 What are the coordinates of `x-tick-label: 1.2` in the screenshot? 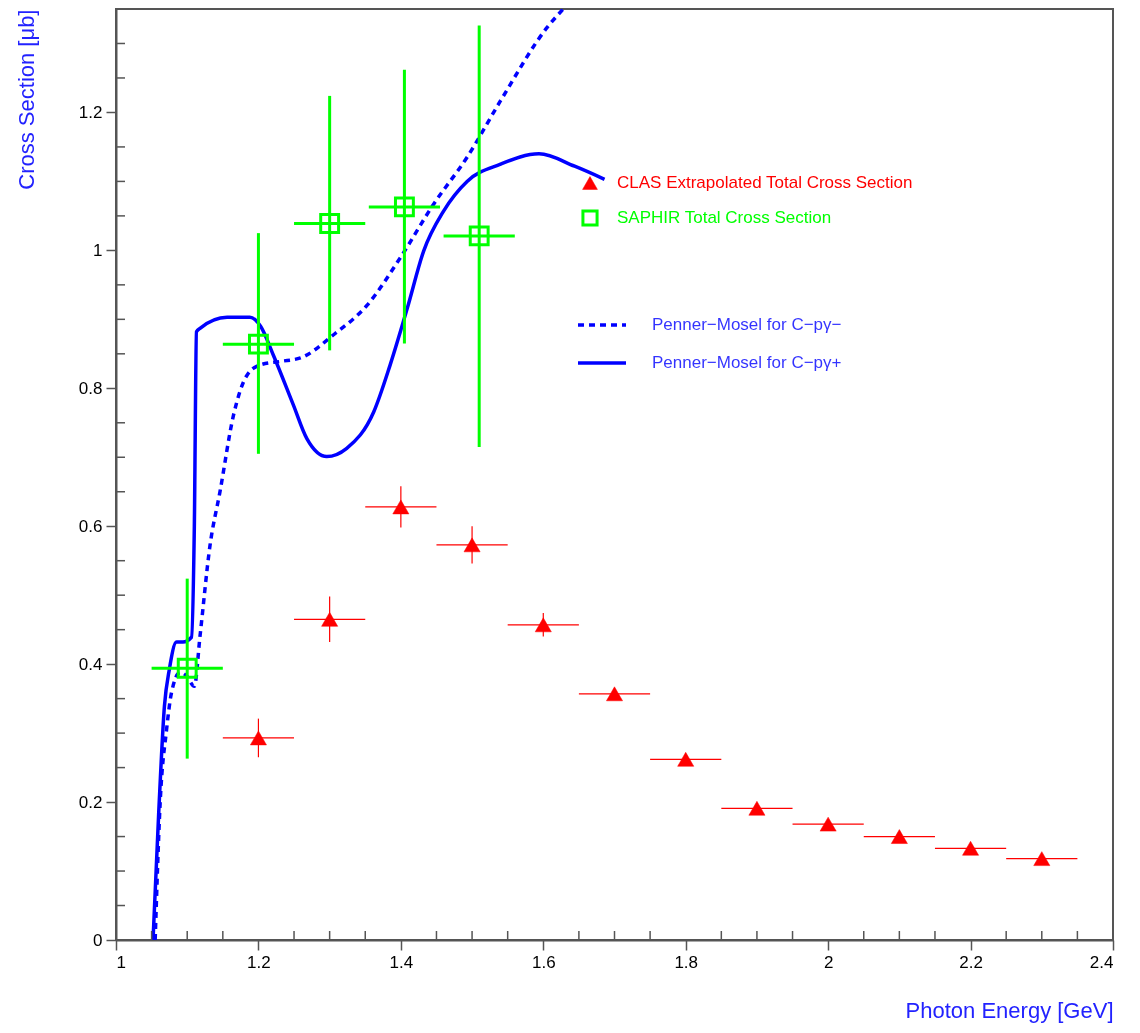 It's located at (259, 962).